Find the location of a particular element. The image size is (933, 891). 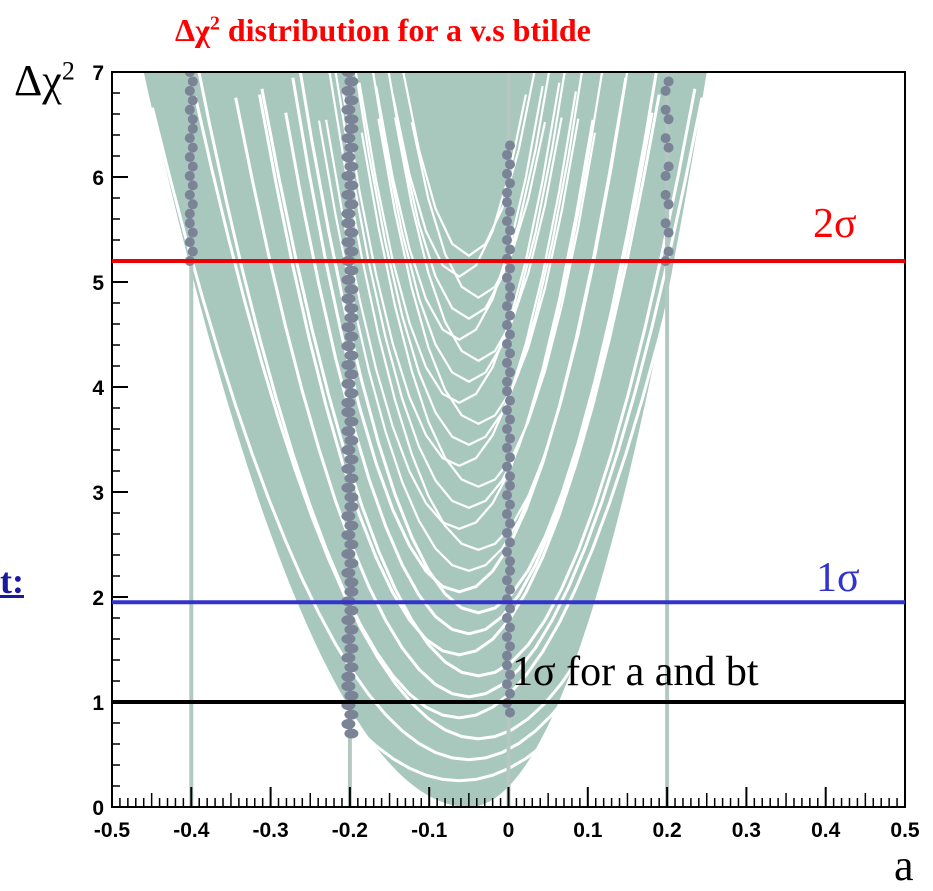

chart-title: Δχ2 distribution for a v.s btilde is located at coordinates (383, 30).